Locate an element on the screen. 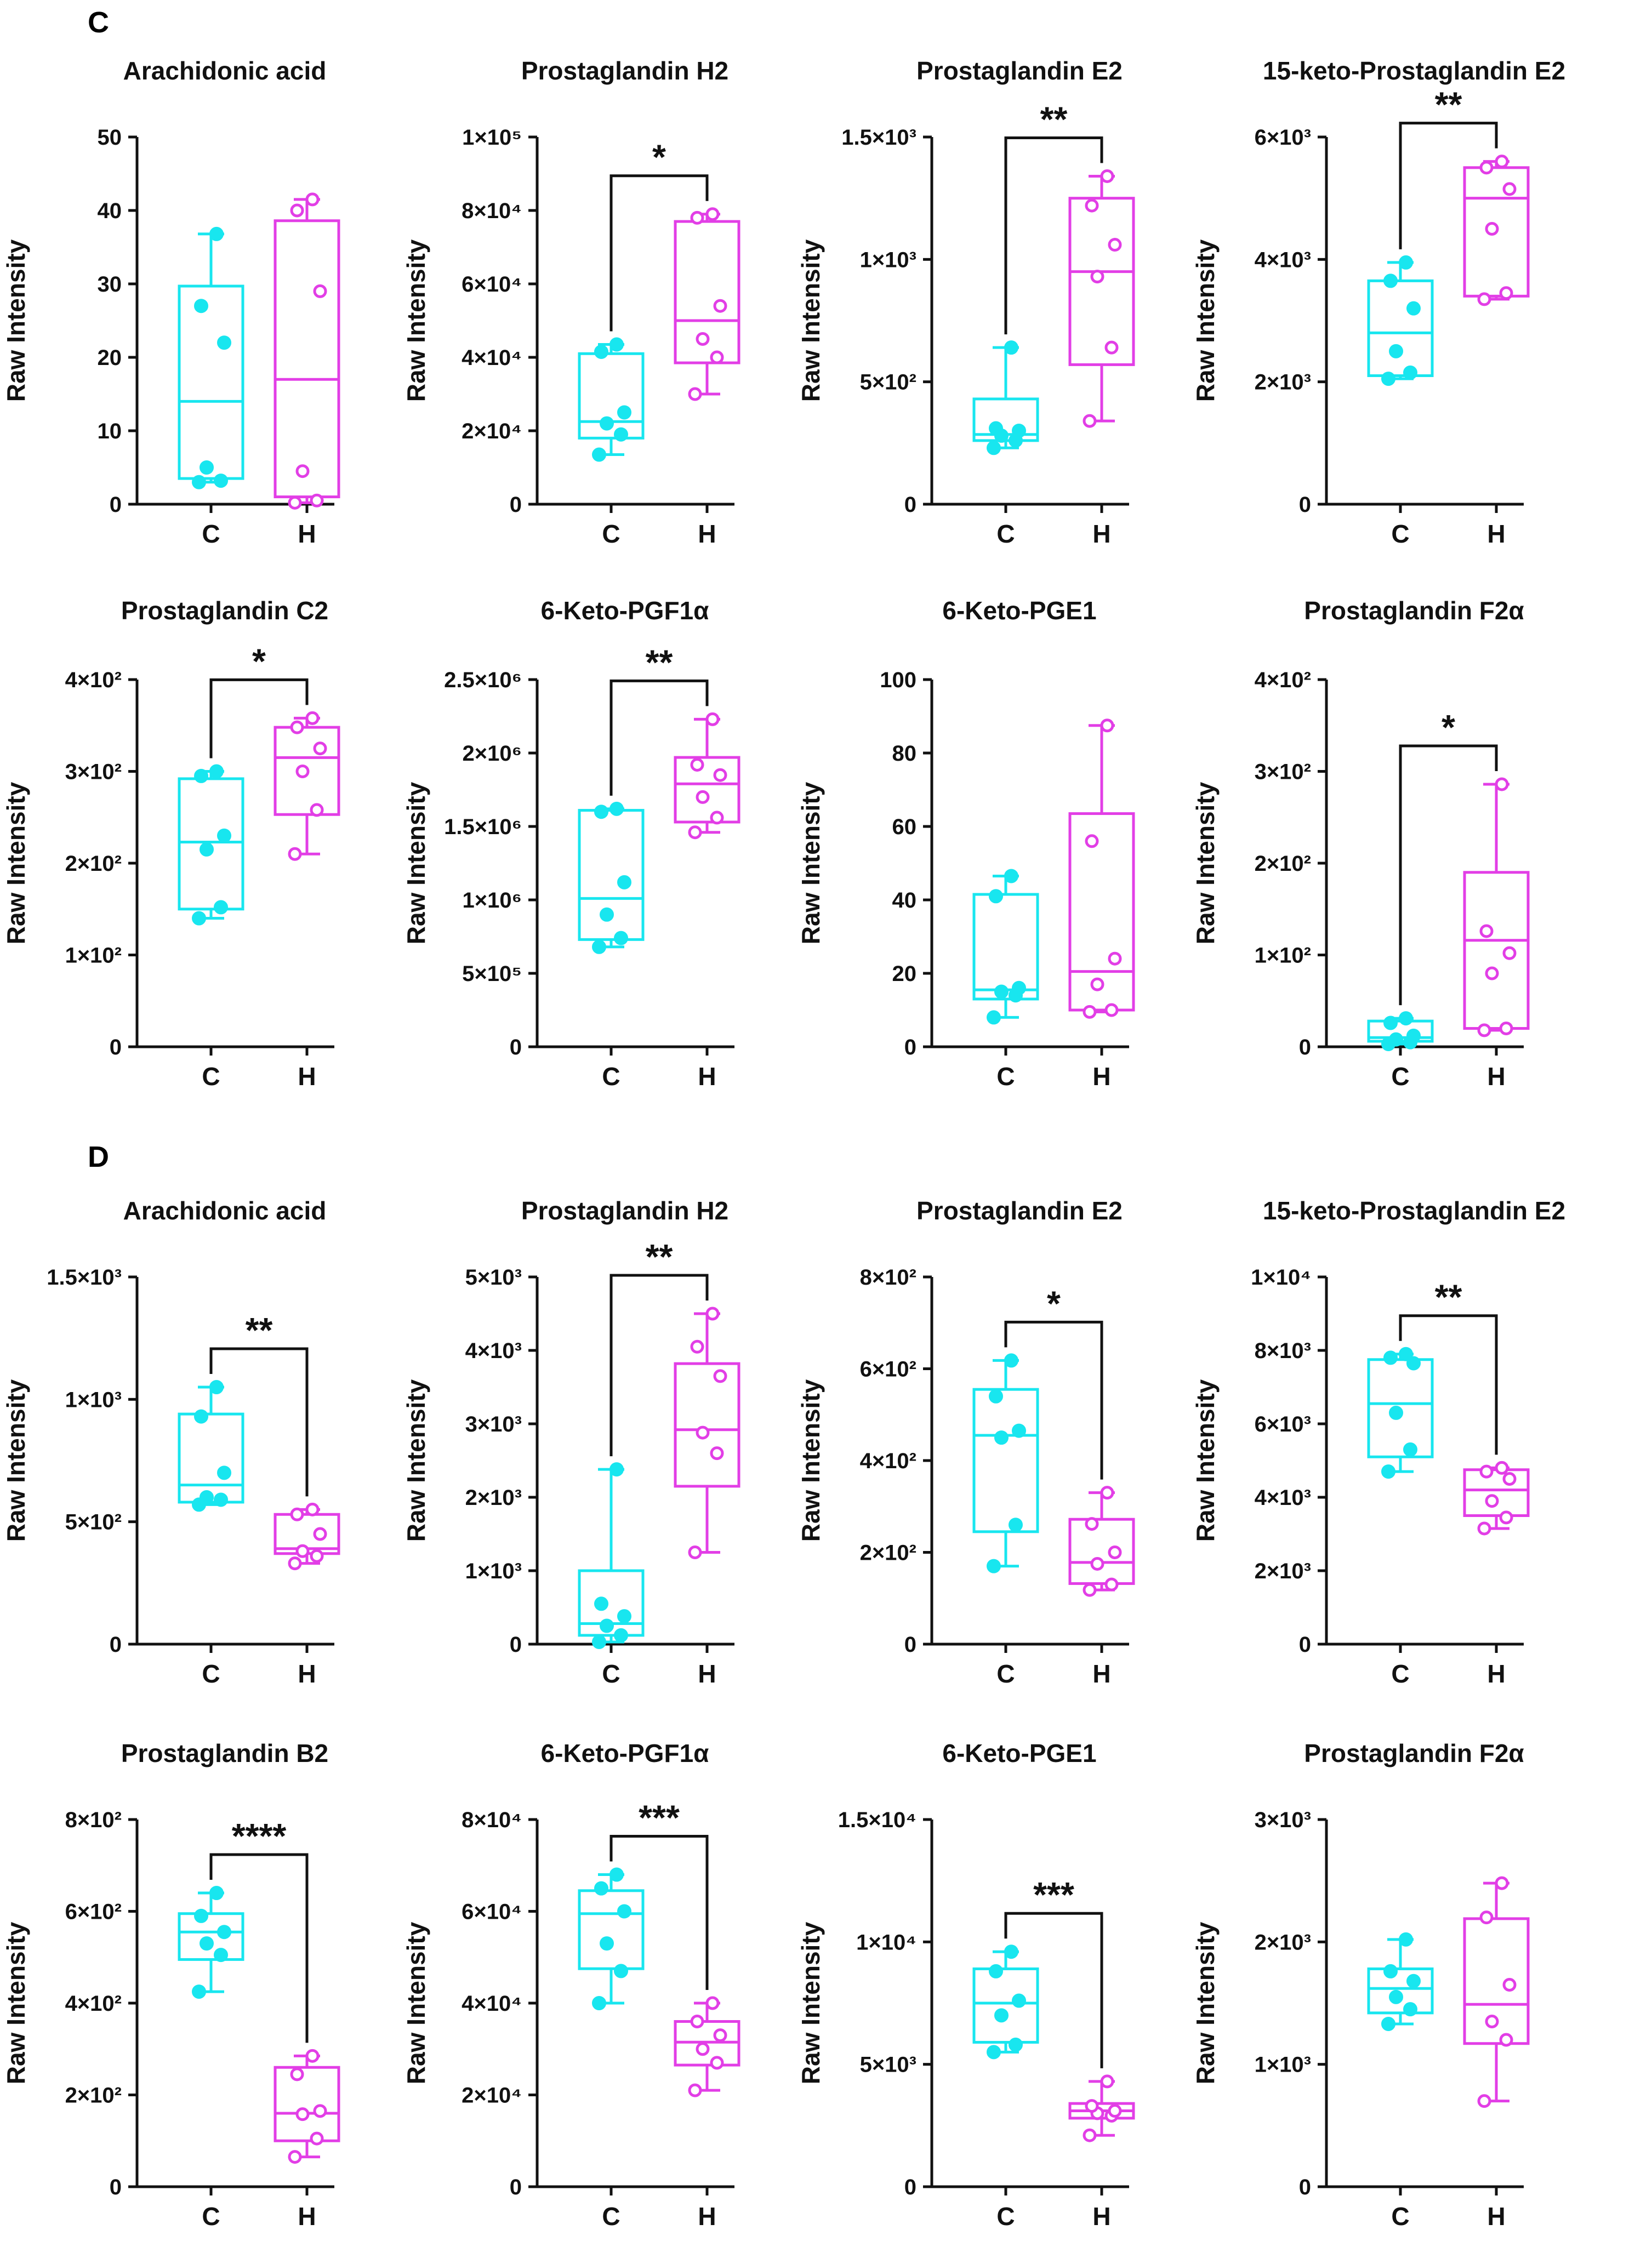  chart-title: 6-Keto-PGE1 is located at coordinates (1019, 1753).